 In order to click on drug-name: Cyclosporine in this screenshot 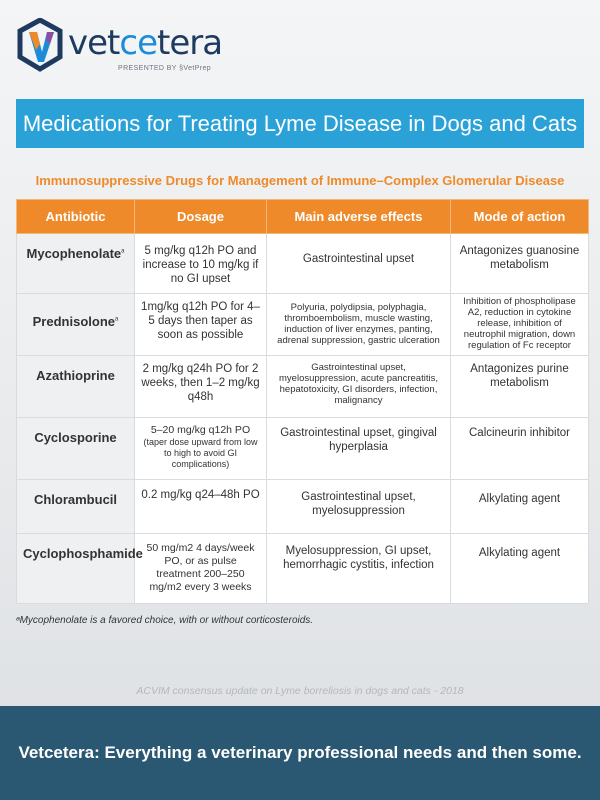, I will do `click(75, 448)`.